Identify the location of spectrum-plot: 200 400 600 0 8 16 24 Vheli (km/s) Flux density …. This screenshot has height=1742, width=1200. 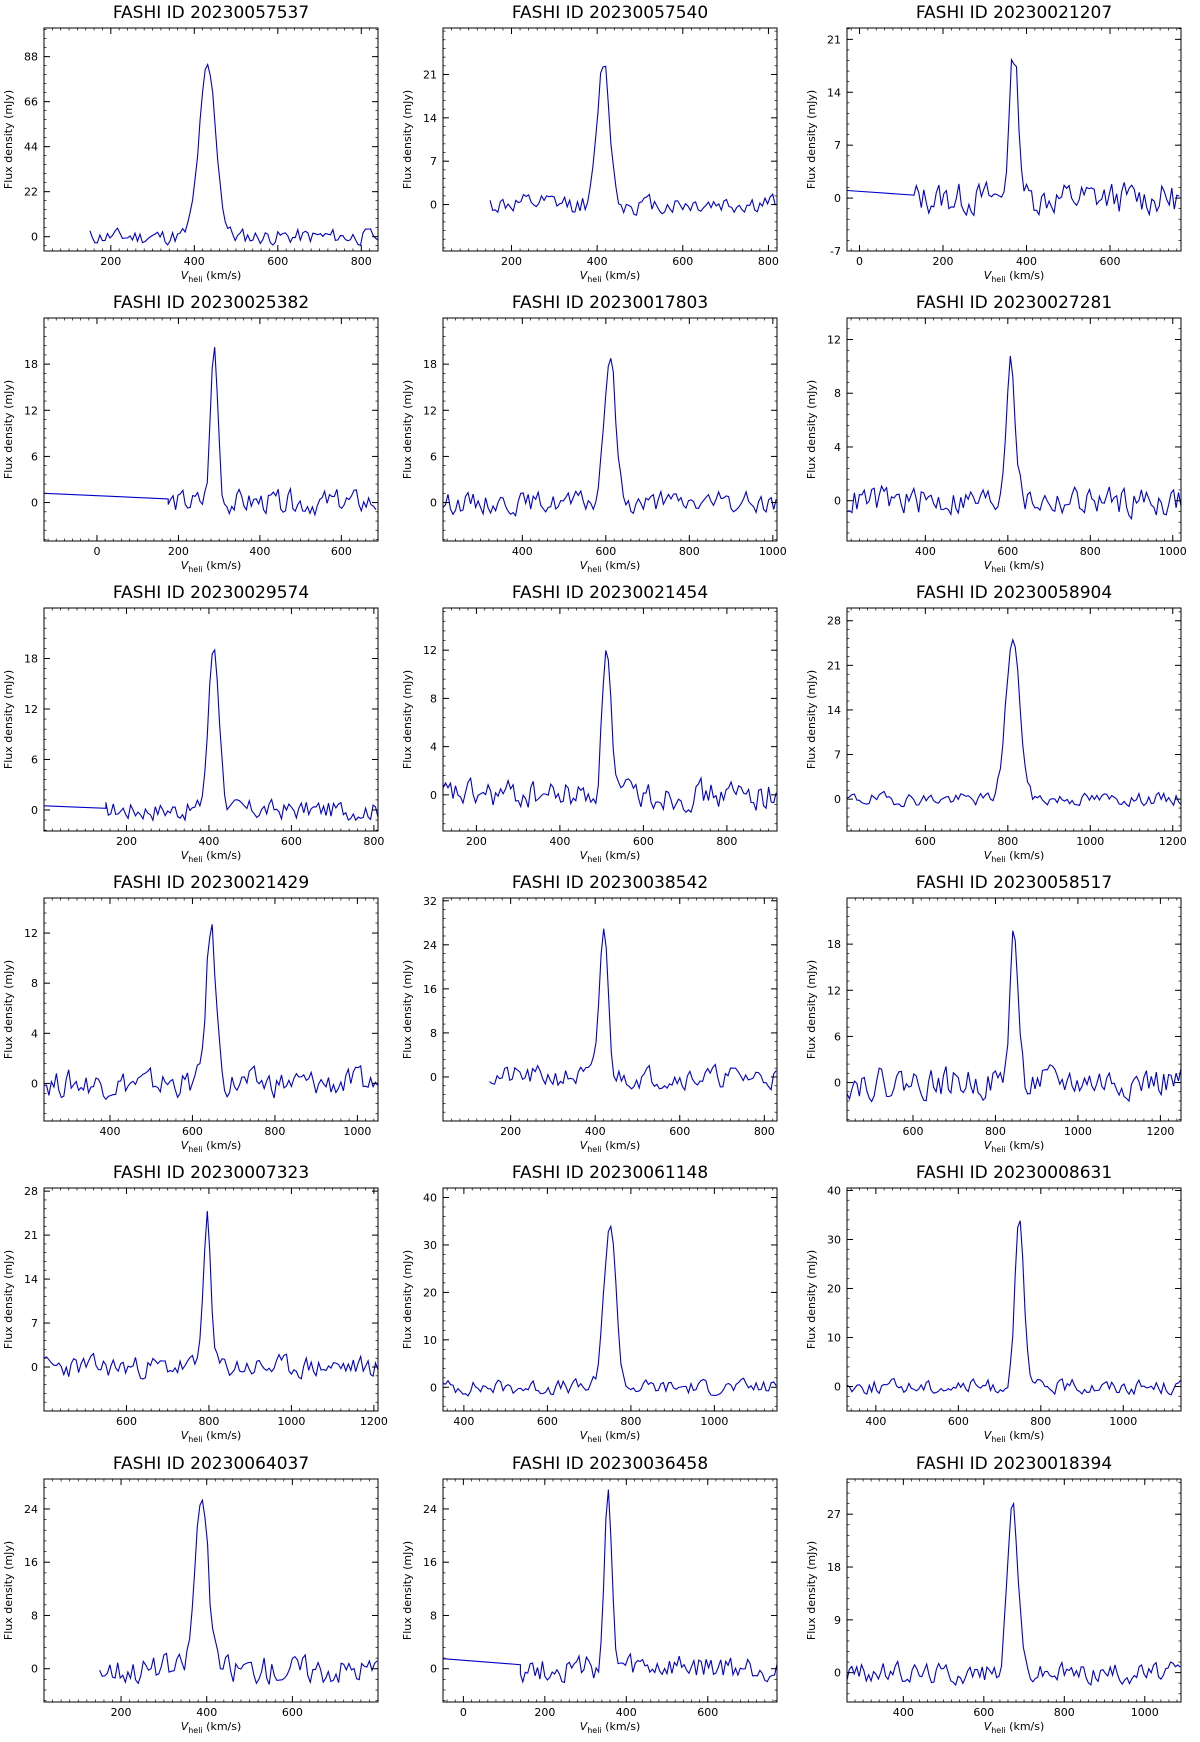
(190, 1606).